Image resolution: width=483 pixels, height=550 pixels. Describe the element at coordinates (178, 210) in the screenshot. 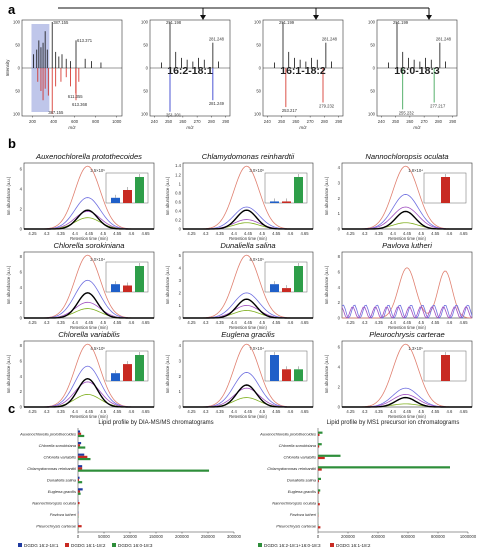

I see `y-tick-label: 0.4` at that location.